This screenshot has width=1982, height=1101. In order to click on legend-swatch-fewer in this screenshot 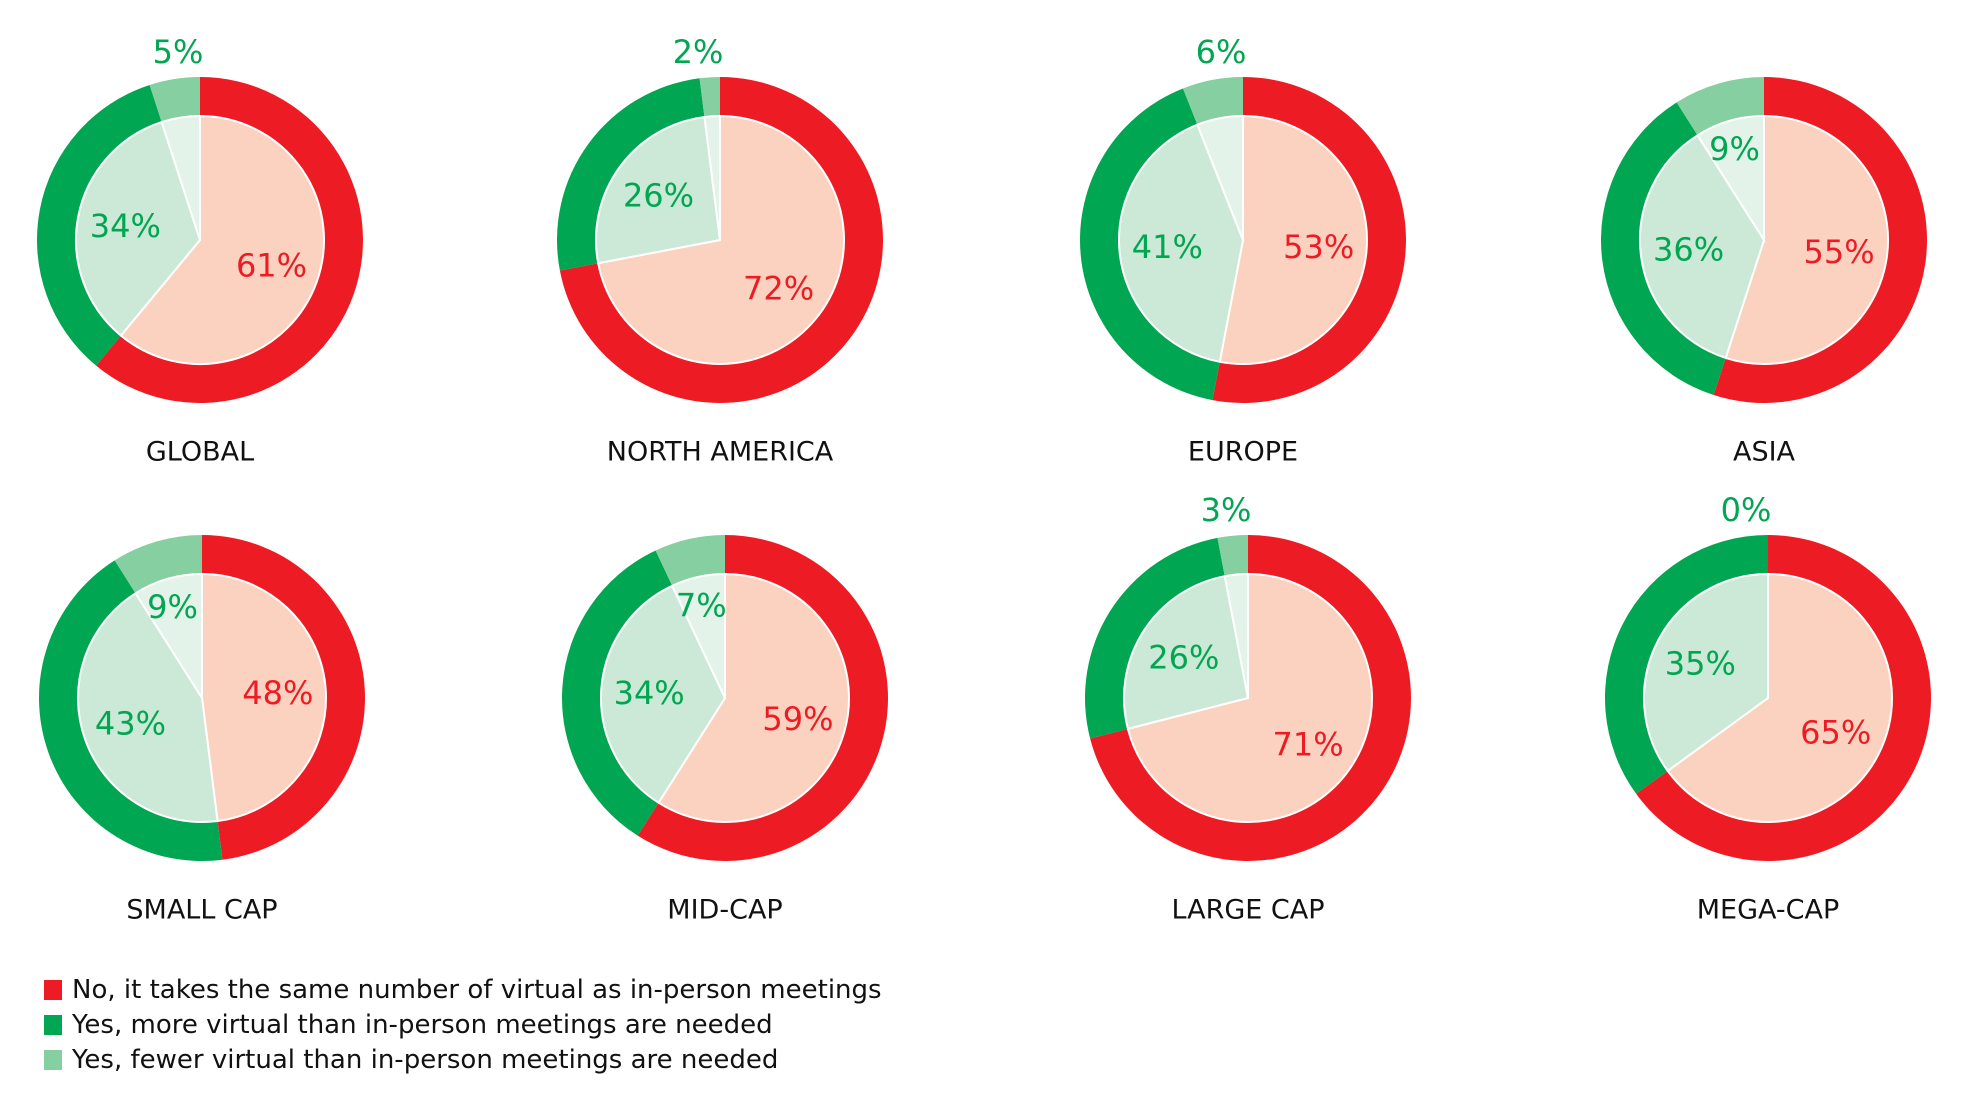, I will do `click(53, 1059)`.